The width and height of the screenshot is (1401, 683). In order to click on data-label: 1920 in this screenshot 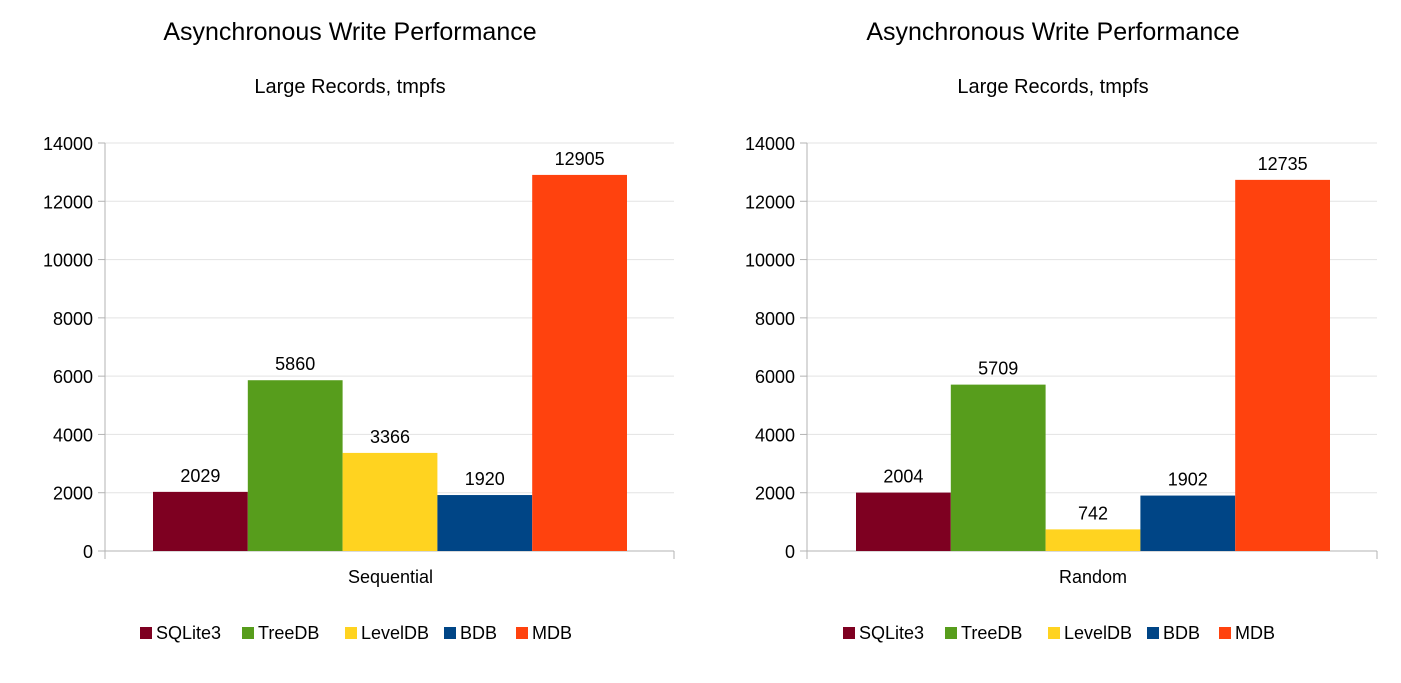, I will do `click(485, 479)`.